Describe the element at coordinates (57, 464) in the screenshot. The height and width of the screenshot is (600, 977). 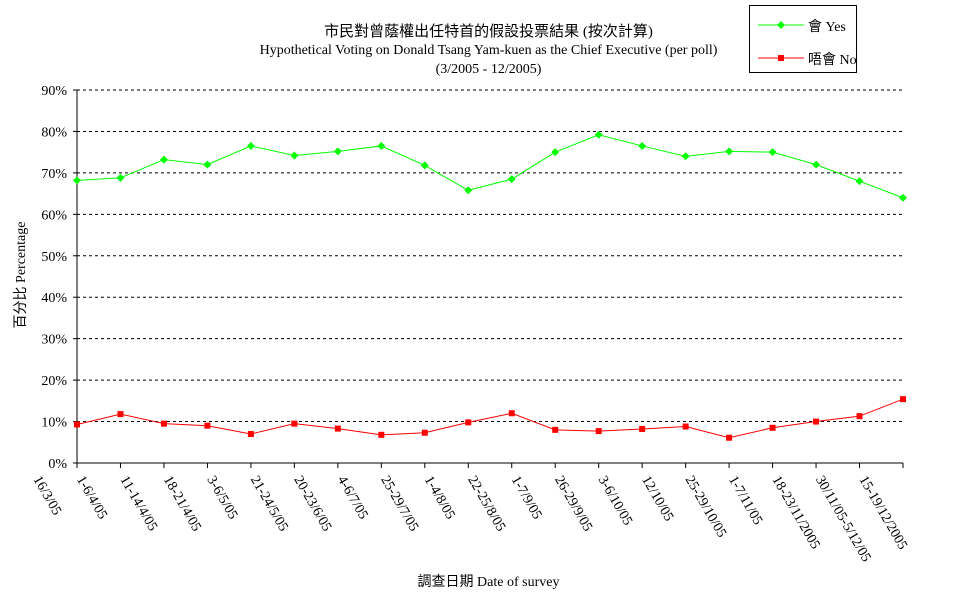
I see `y-tick-label: 0%` at that location.